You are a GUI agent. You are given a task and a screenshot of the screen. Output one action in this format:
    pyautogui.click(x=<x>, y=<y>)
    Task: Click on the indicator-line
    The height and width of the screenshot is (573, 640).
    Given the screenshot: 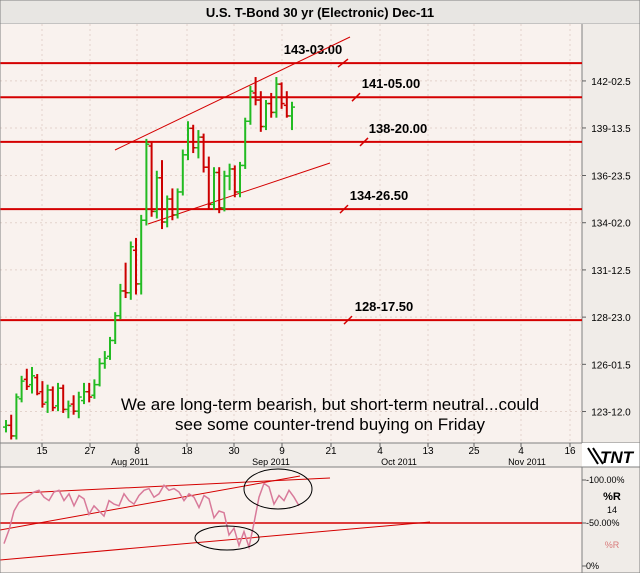 What is the action you would take?
    pyautogui.click(x=151, y=516)
    